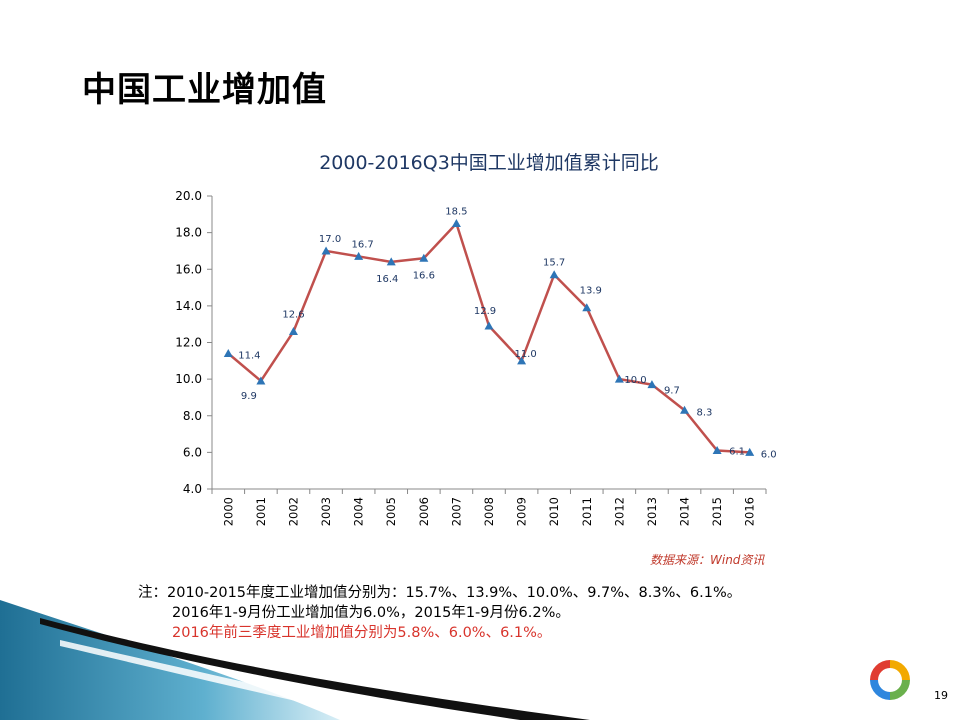 This screenshot has height=720, width=960. I want to click on y-tick-label: 4.0, so click(192, 489).